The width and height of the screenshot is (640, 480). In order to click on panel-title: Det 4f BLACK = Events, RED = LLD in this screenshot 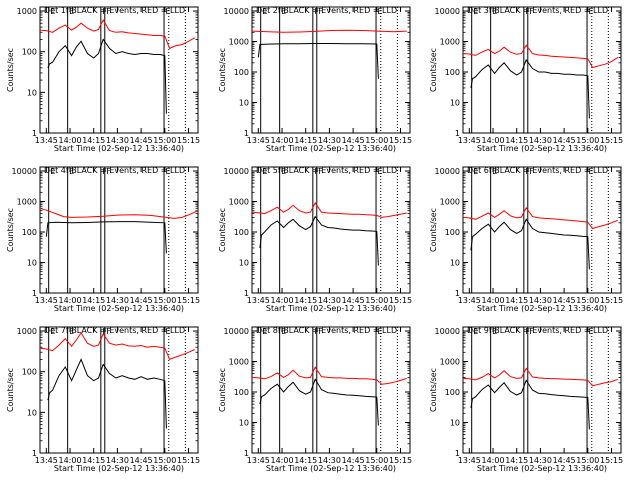, I will do `click(114, 170)`.